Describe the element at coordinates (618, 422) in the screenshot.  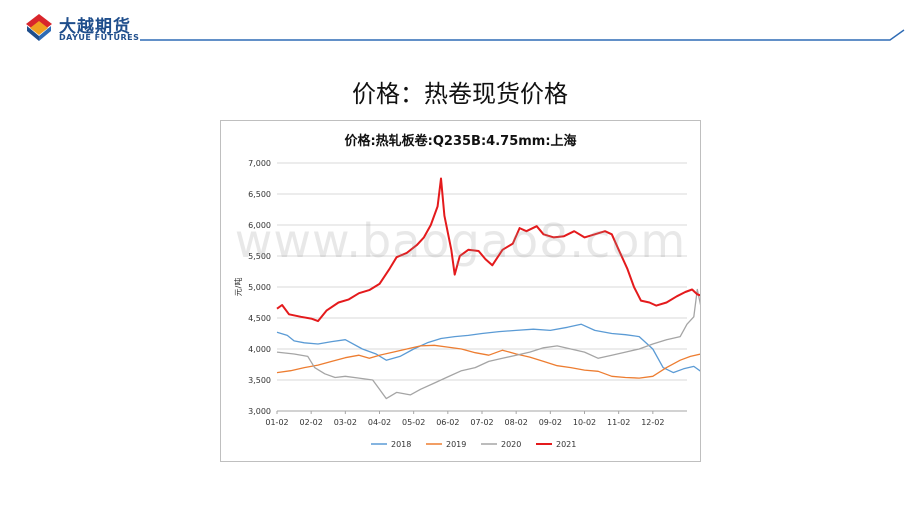
I see `x-tick-label: 11-02` at that location.